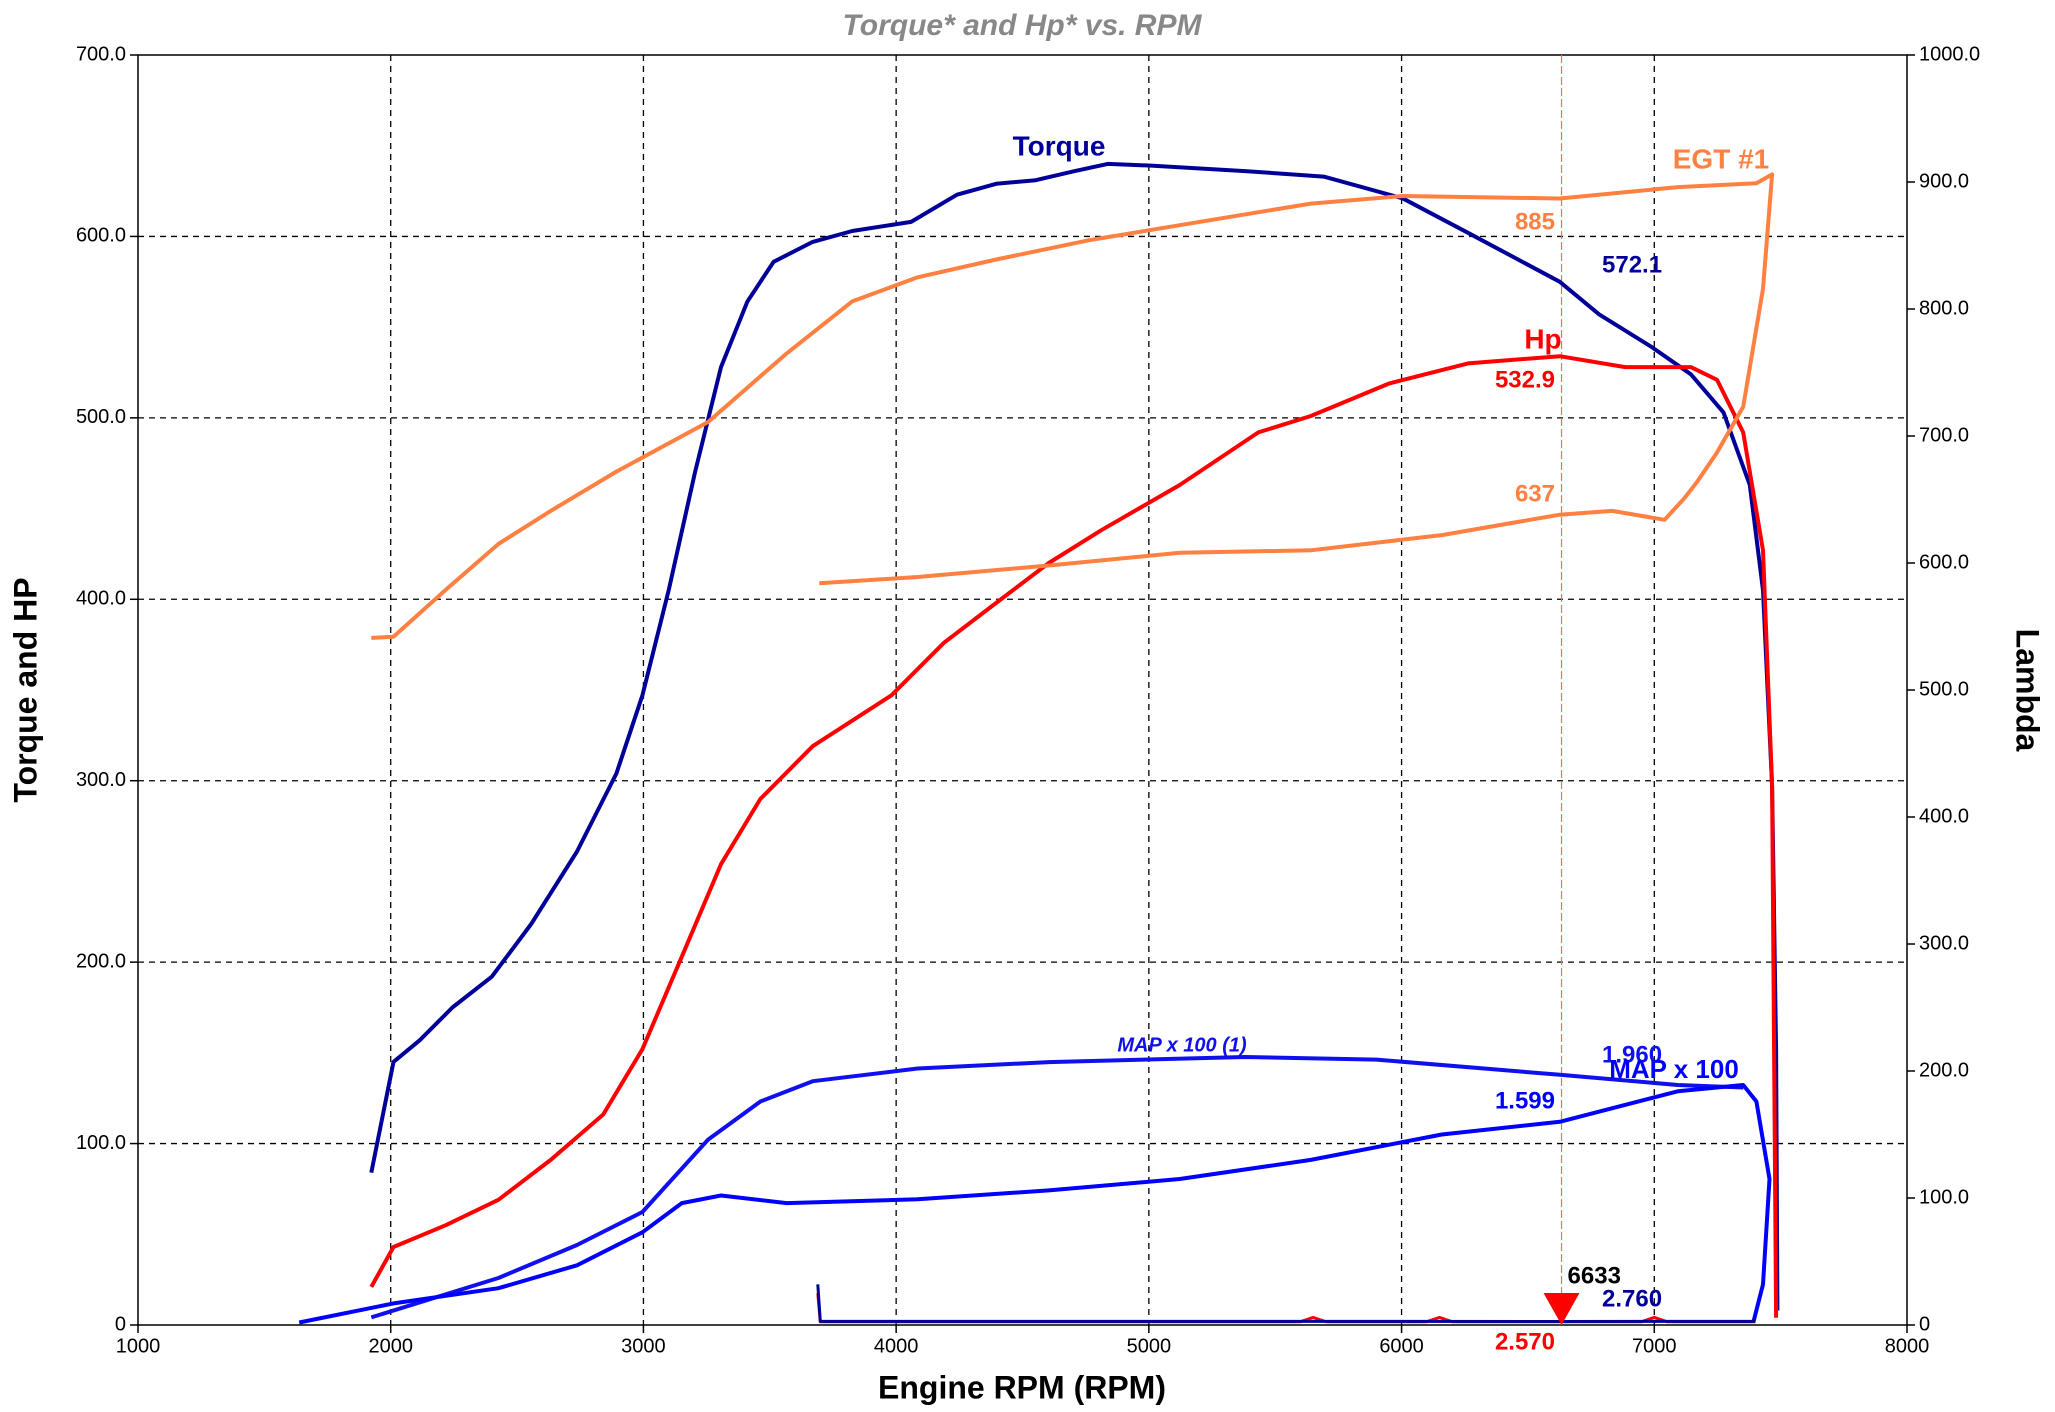 This screenshot has width=2055, height=1412. What do you see at coordinates (101, 599) in the screenshot?
I see `y-tick-label: 400.0` at bounding box center [101, 599].